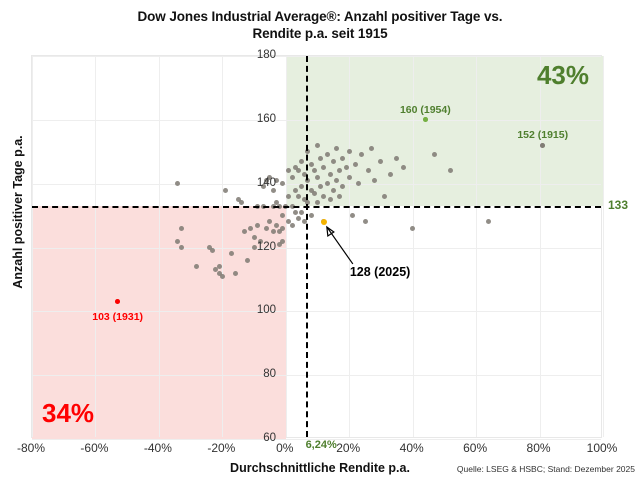 The width and height of the screenshot is (640, 480). What do you see at coordinates (94, 448) in the screenshot?
I see `x-axis-tick-label: -60%` at bounding box center [94, 448].